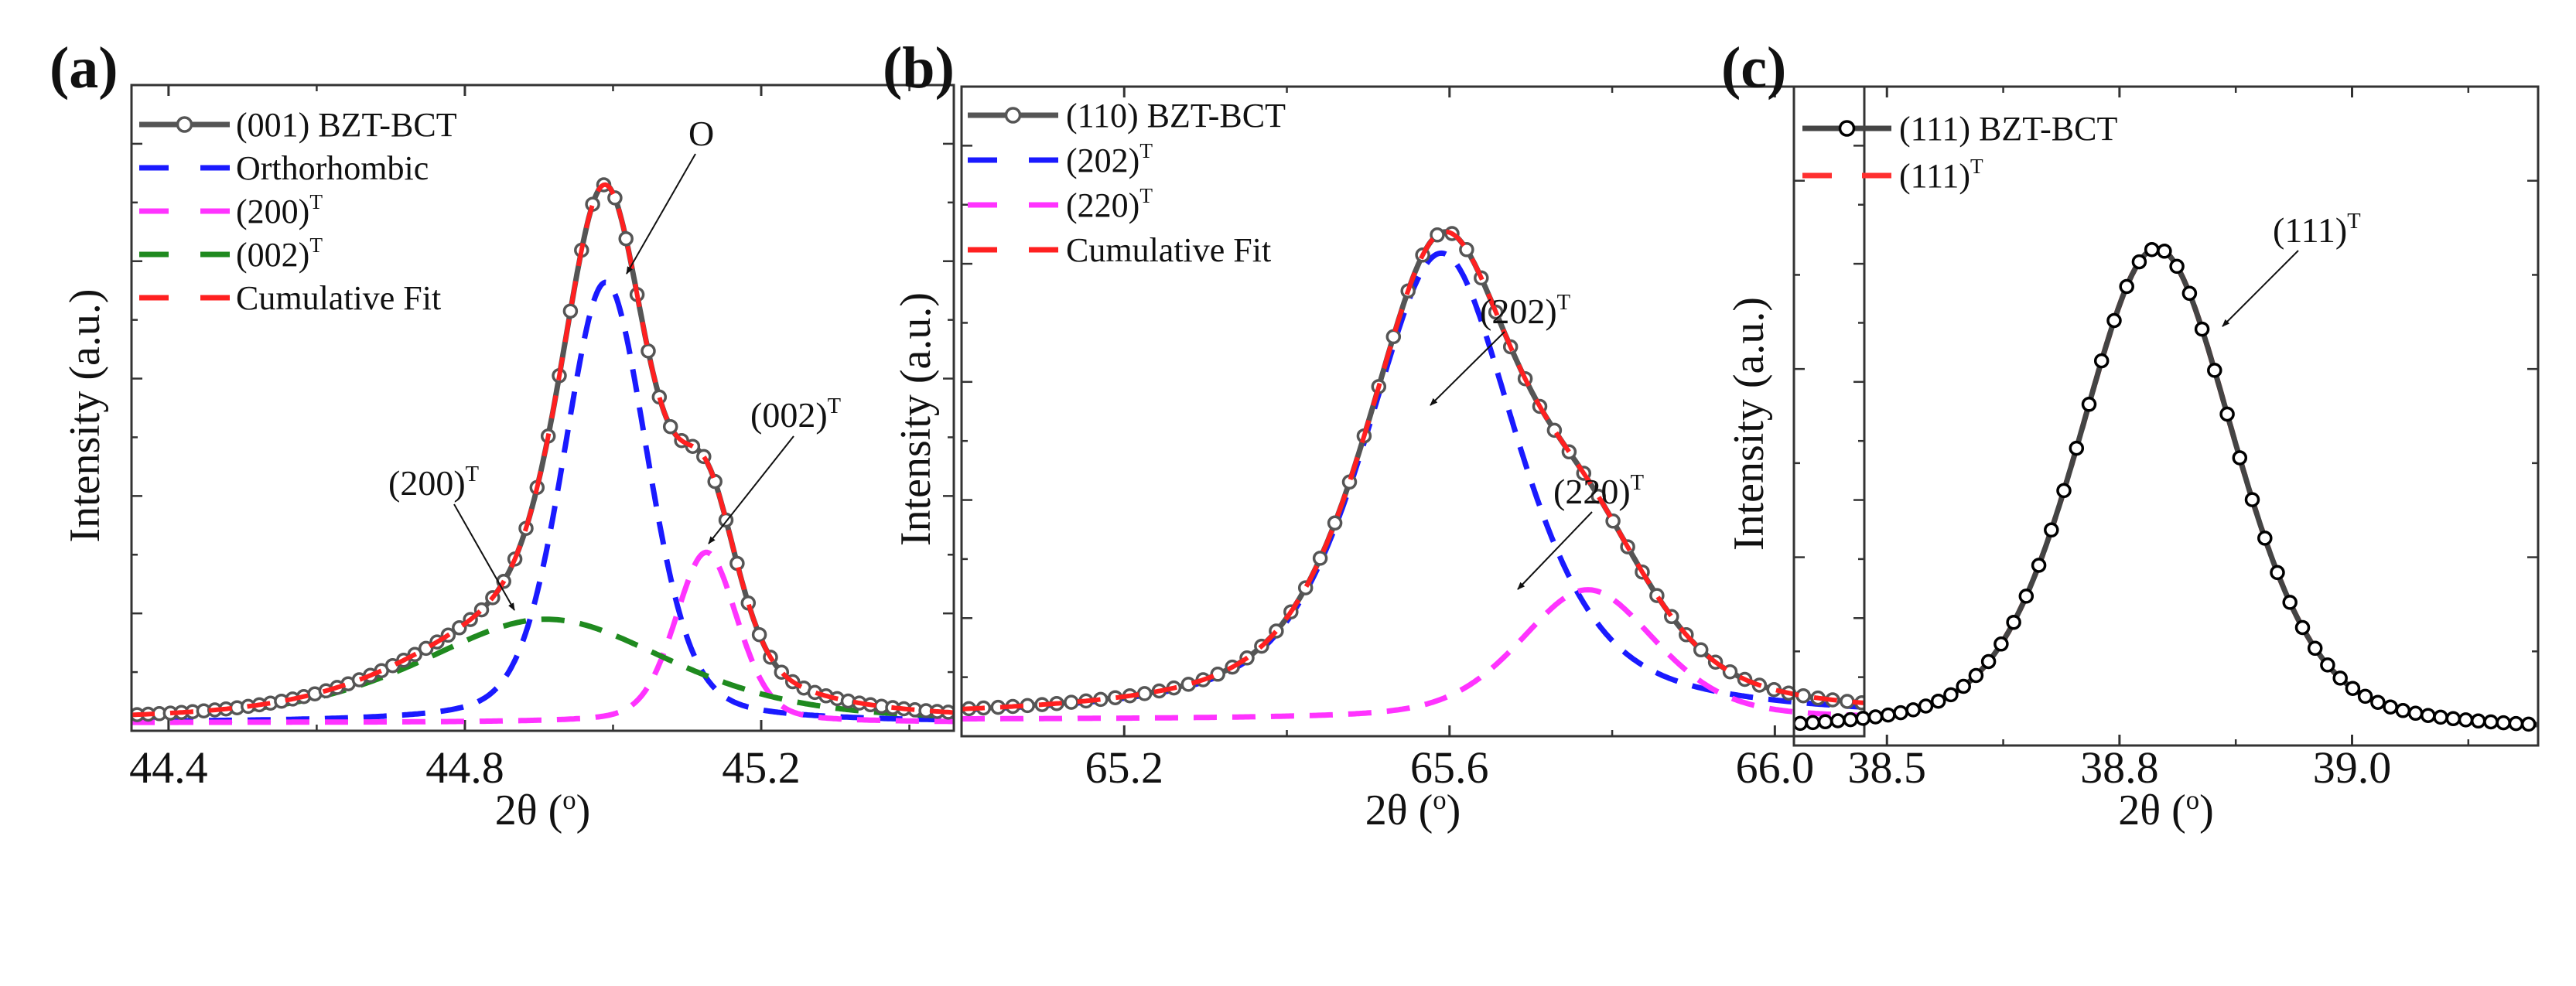  I want to click on annotation-label-text: (202), so click(1518, 311).